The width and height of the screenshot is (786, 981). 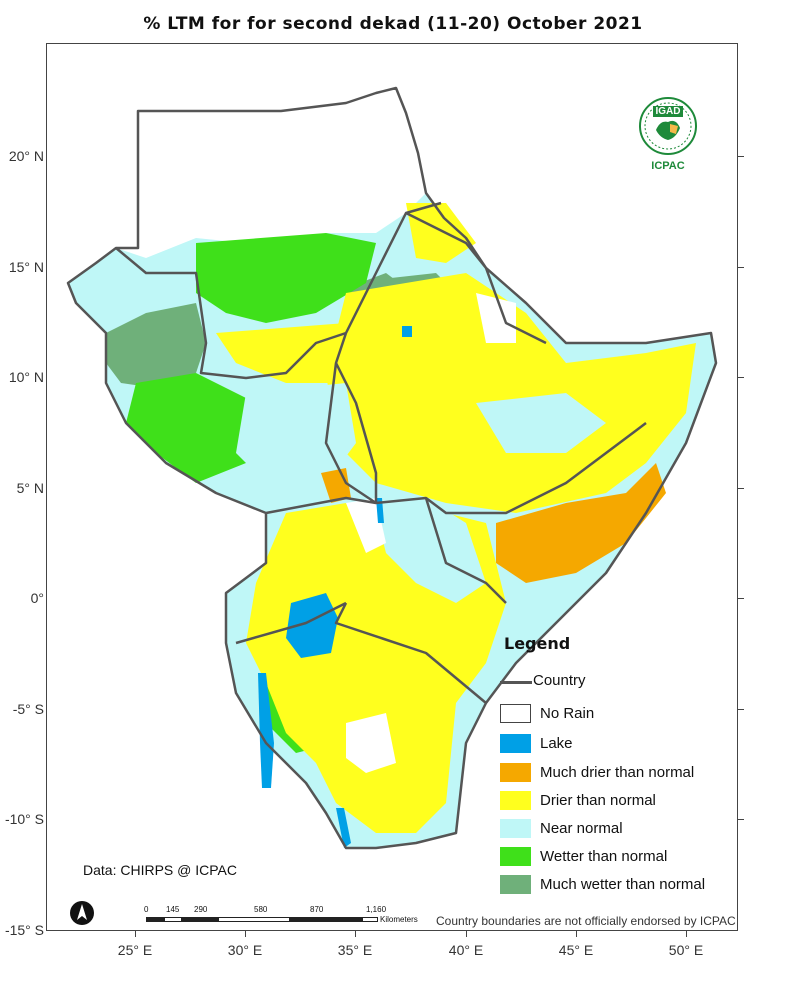 What do you see at coordinates (581, 523) in the screenshot?
I see `region-much-drier-somalia` at bounding box center [581, 523].